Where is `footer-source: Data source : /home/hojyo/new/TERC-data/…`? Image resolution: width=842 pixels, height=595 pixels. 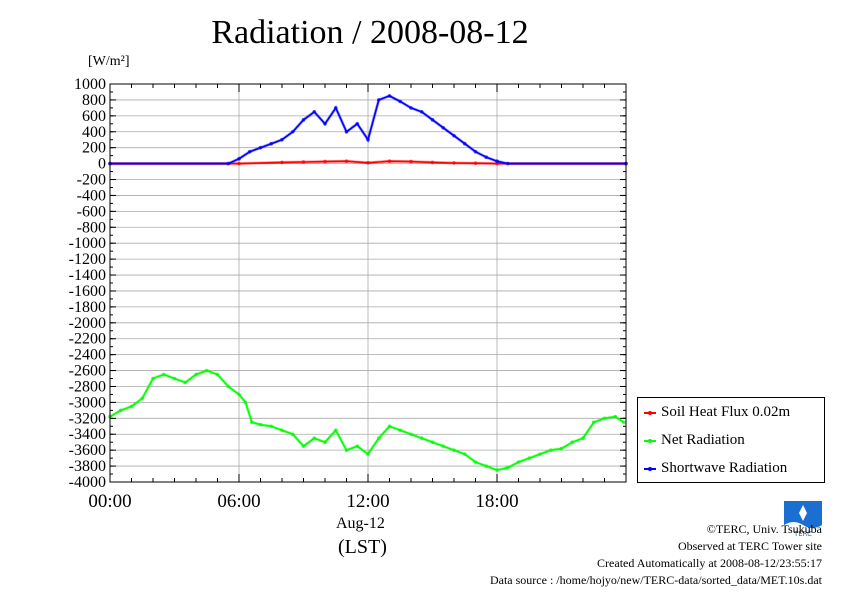
footer-source: Data source : /home/hojyo/new/TERC-data/… is located at coordinates (655, 580).